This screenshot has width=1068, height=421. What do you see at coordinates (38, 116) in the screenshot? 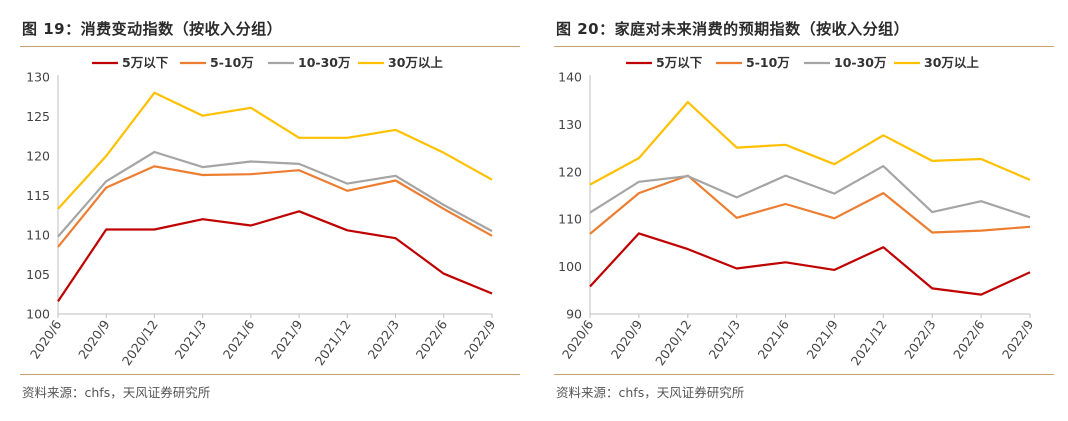
I see `y-tick-label: 125` at bounding box center [38, 116].